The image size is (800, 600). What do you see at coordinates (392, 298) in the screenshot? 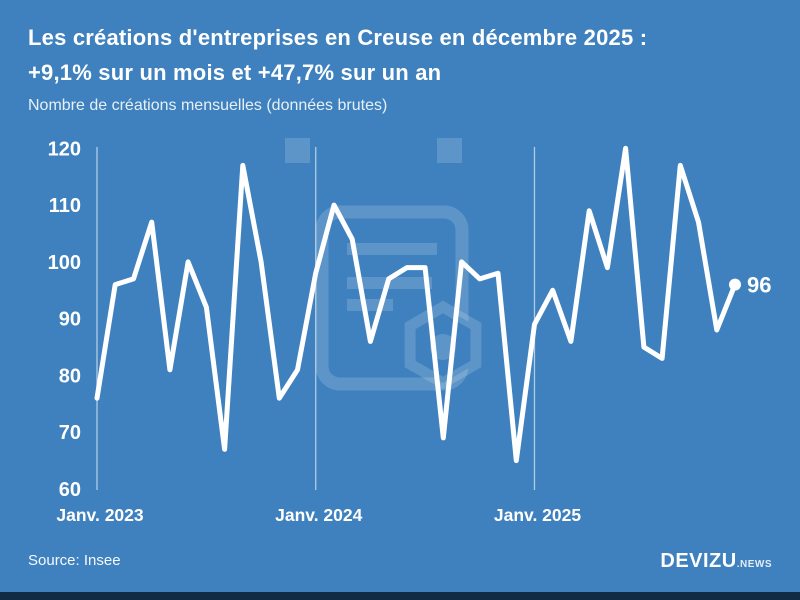
I see `watermark-document-icon` at bounding box center [392, 298].